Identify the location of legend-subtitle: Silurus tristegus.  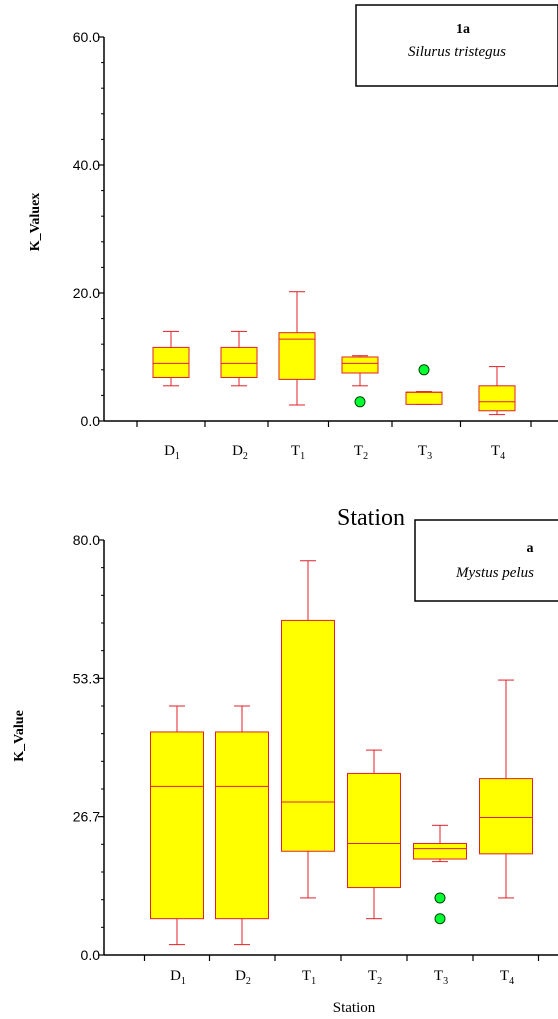
(457, 52).